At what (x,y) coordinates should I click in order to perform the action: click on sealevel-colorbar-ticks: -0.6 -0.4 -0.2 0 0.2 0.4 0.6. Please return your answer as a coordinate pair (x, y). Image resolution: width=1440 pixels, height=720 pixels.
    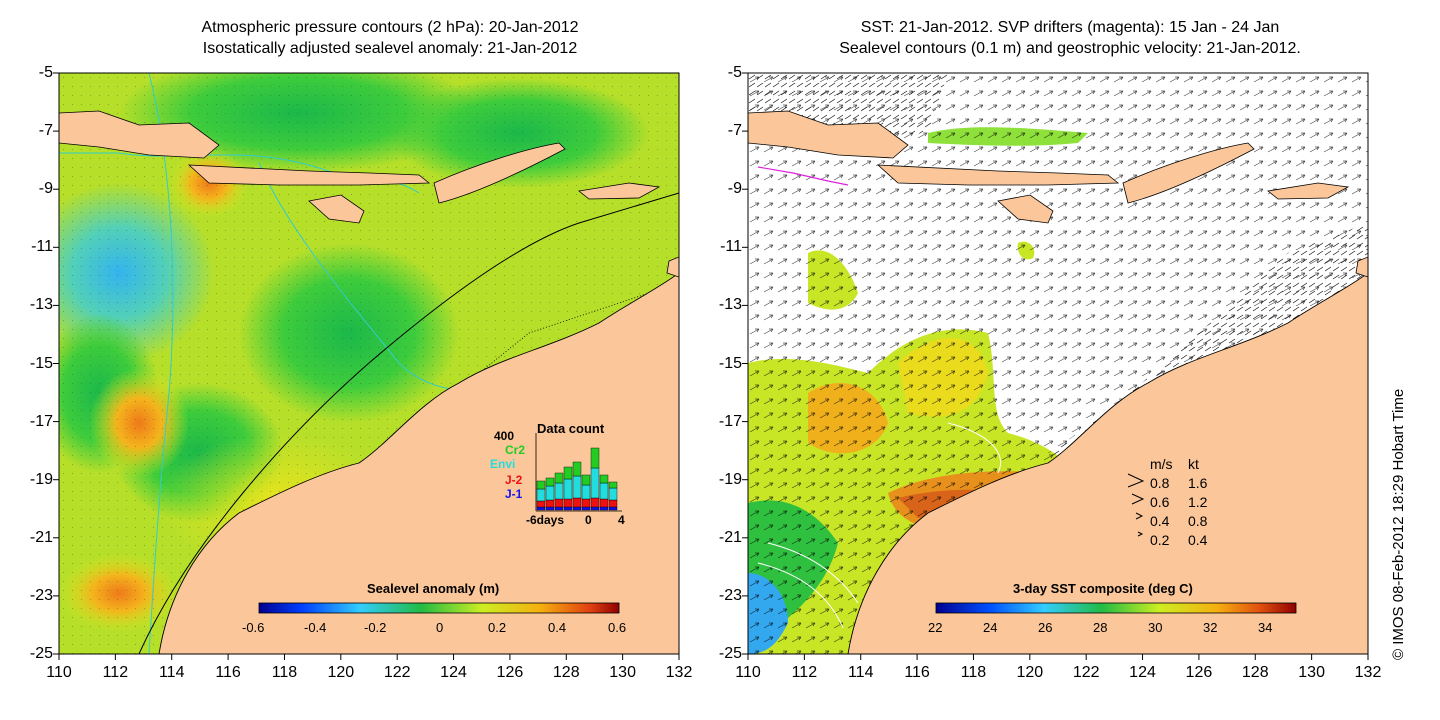
    Looking at the image, I should click on (442, 628).